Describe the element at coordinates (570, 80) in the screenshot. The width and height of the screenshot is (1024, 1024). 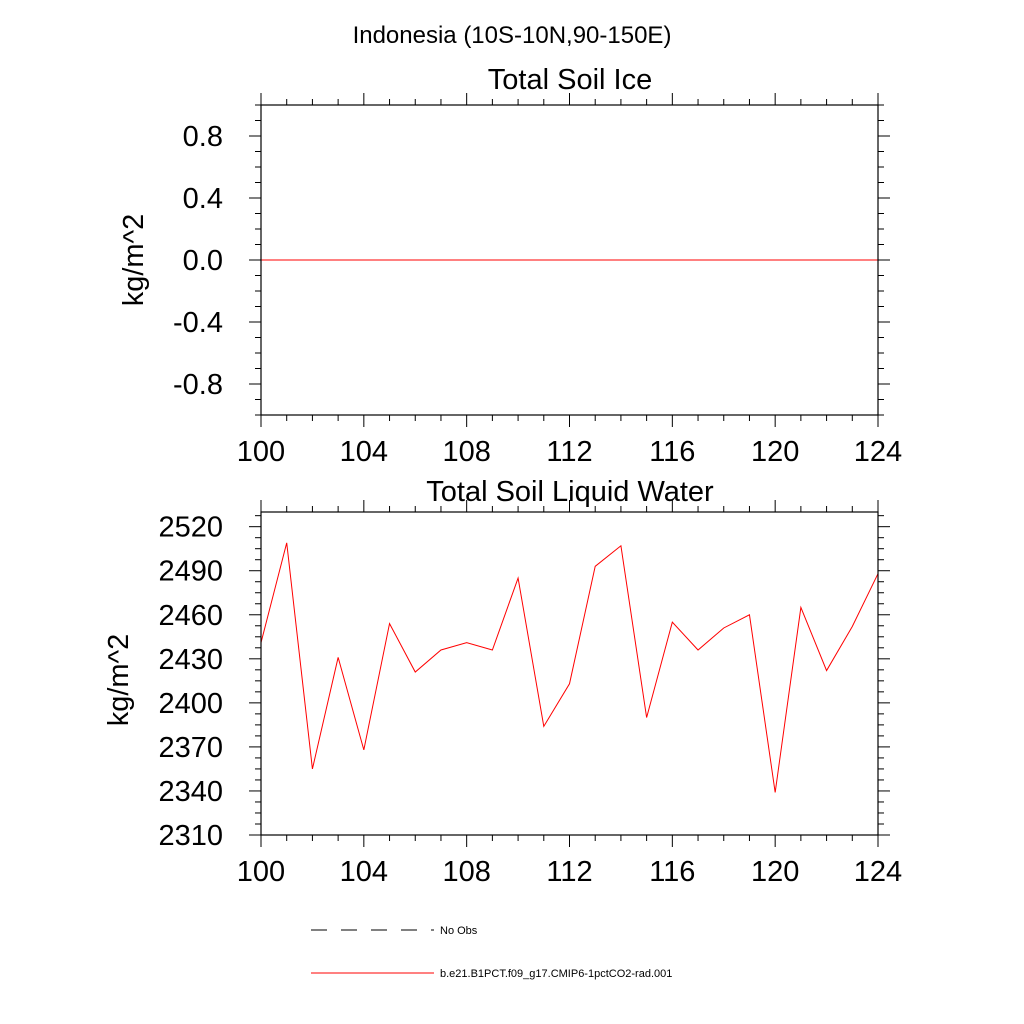
I see `panel-title: Total Soil Ice` at that location.